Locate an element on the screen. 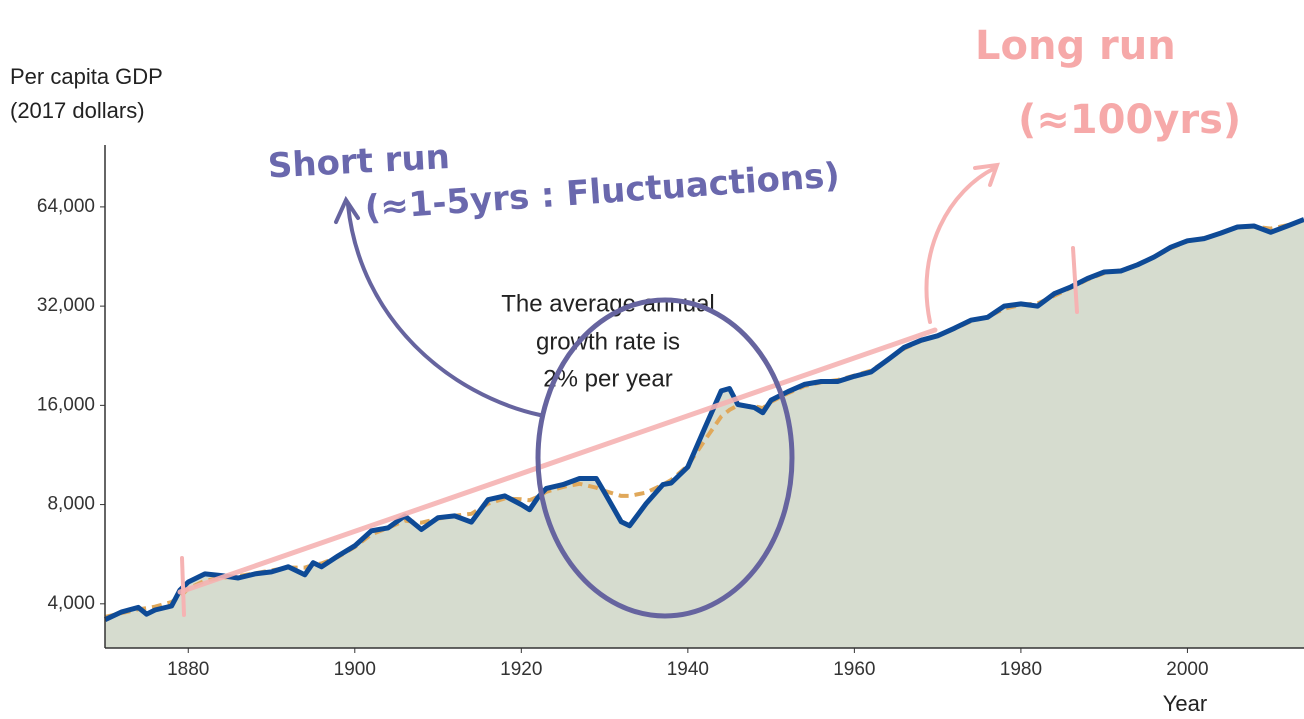  x-tick-label: 1960 is located at coordinates (854, 669).